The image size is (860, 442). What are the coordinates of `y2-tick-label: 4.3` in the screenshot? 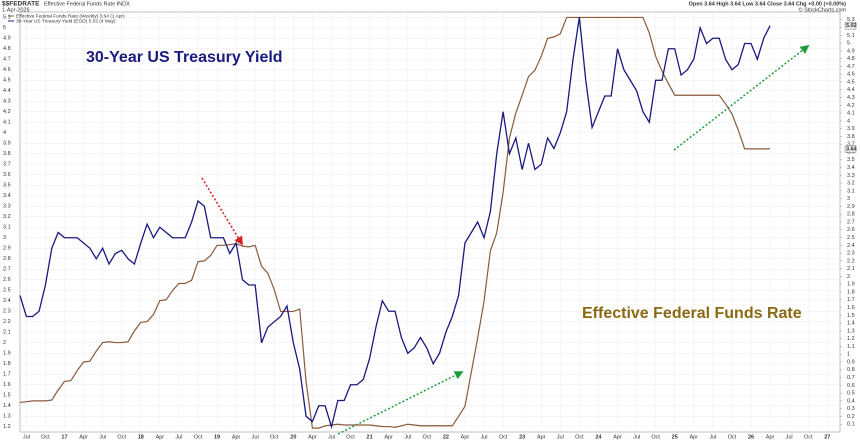 It's located at (851, 98).